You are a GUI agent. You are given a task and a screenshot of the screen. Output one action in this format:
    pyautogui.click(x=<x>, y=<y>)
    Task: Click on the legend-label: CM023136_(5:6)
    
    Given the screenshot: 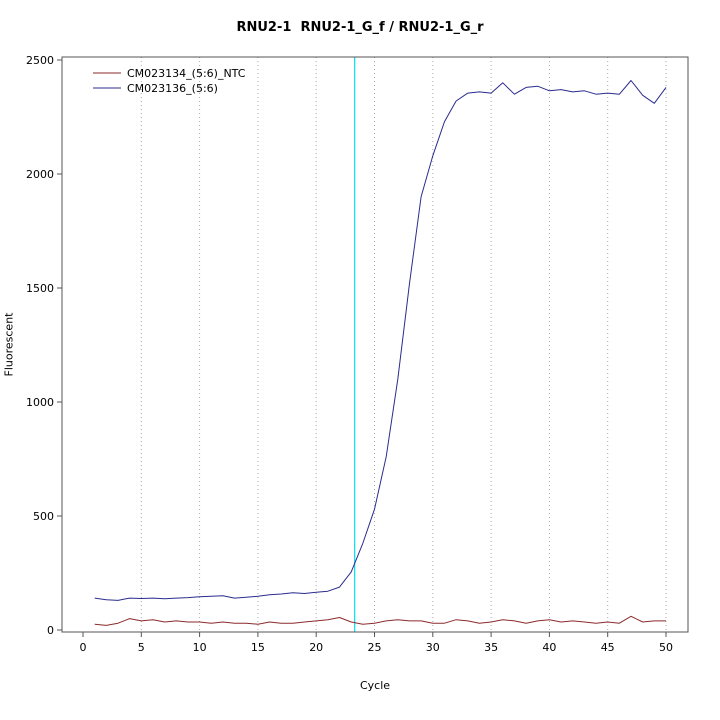 What is the action you would take?
    pyautogui.click(x=172, y=88)
    